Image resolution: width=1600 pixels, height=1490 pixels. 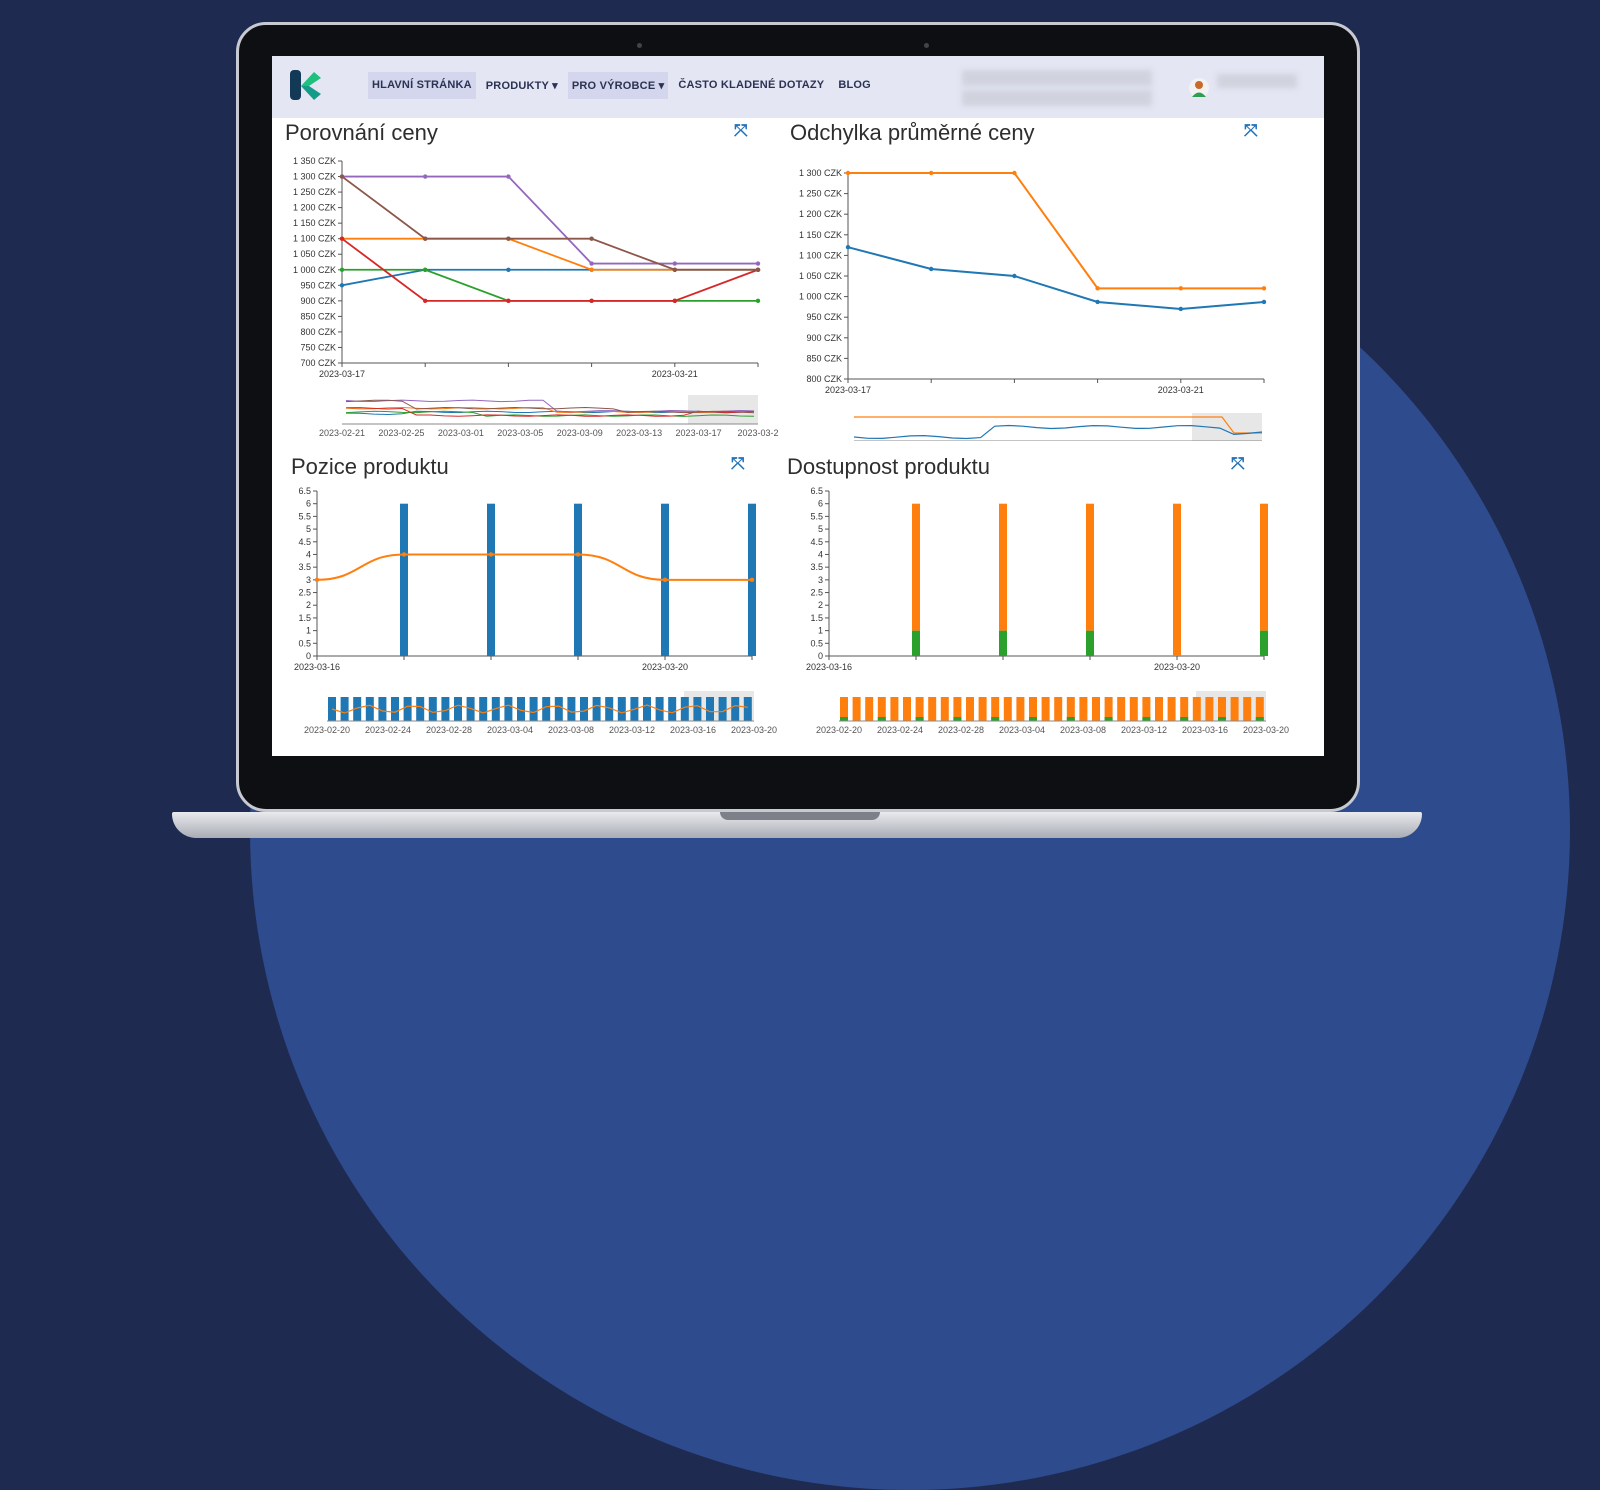 I want to click on laptop-notch, so click(x=800, y=816).